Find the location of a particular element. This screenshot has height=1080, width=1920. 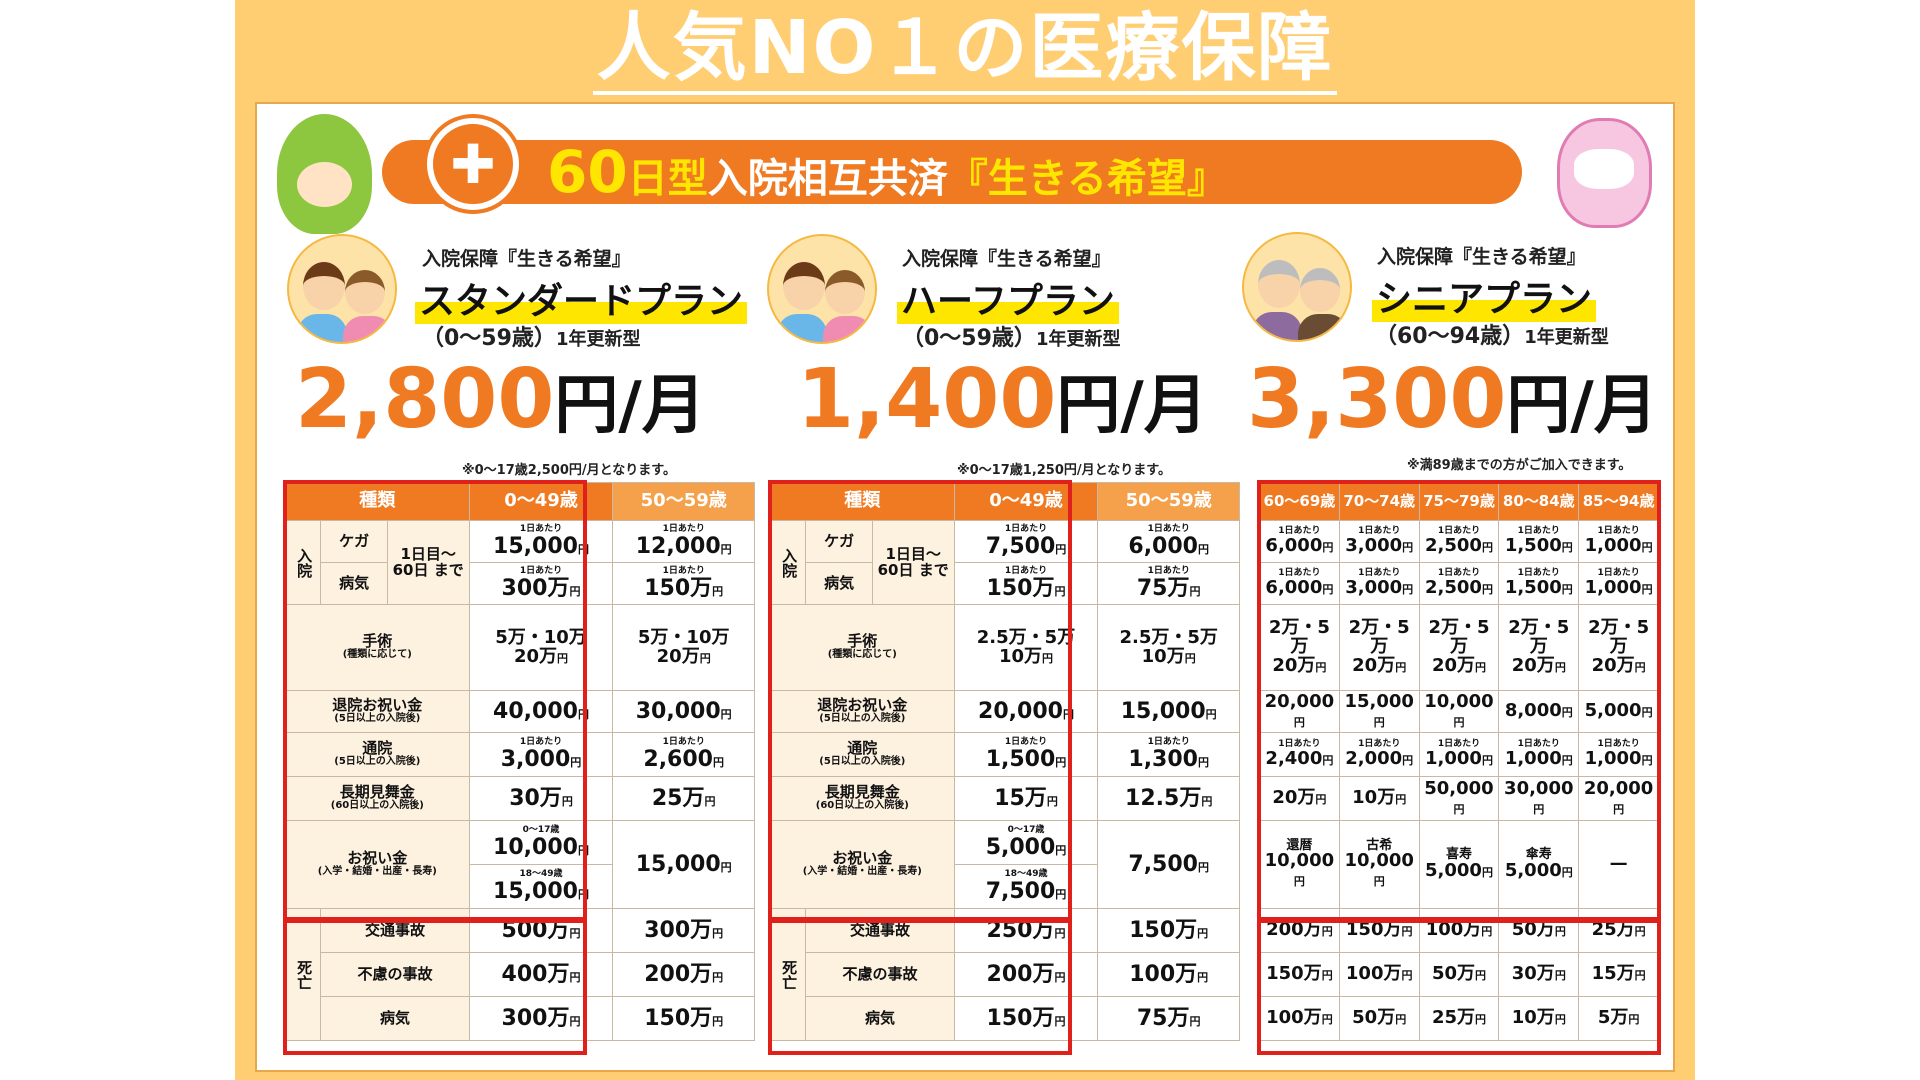

plan-name: スタンダードプラン is located at coordinates (581, 298).